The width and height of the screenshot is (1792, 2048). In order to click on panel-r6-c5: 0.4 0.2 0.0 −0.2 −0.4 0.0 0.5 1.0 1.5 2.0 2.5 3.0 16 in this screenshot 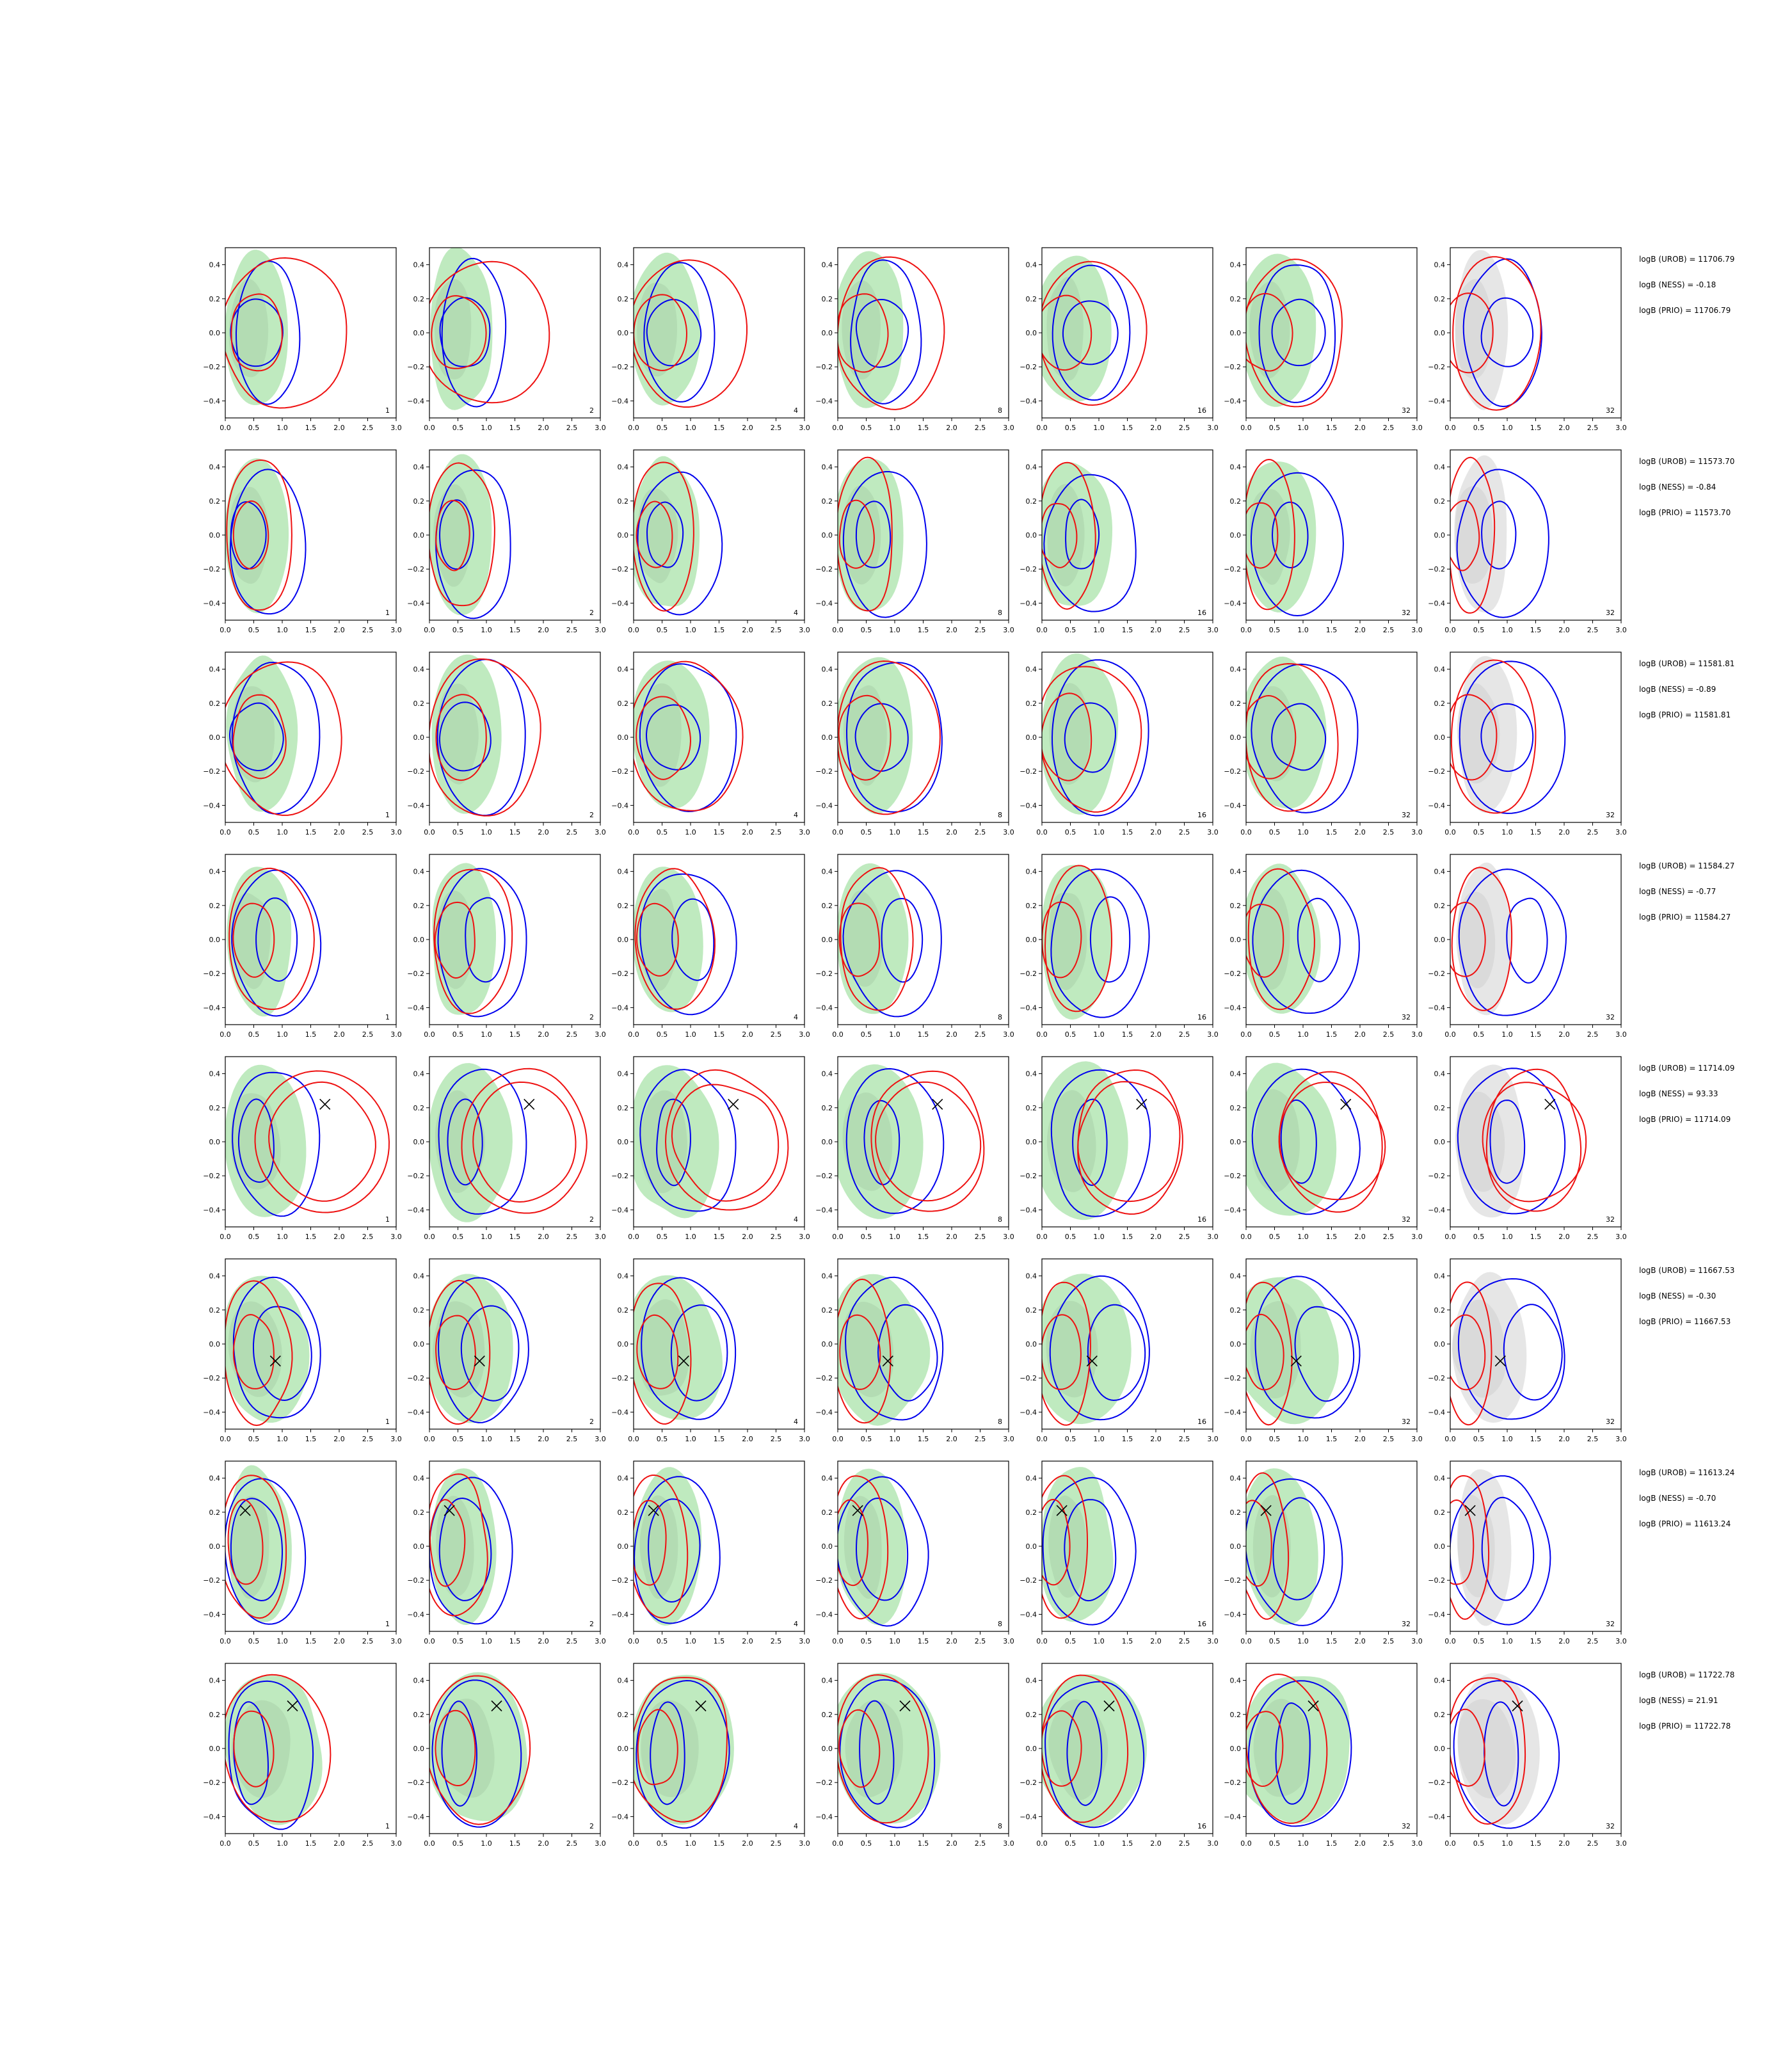, I will do `click(1119, 1350)`.